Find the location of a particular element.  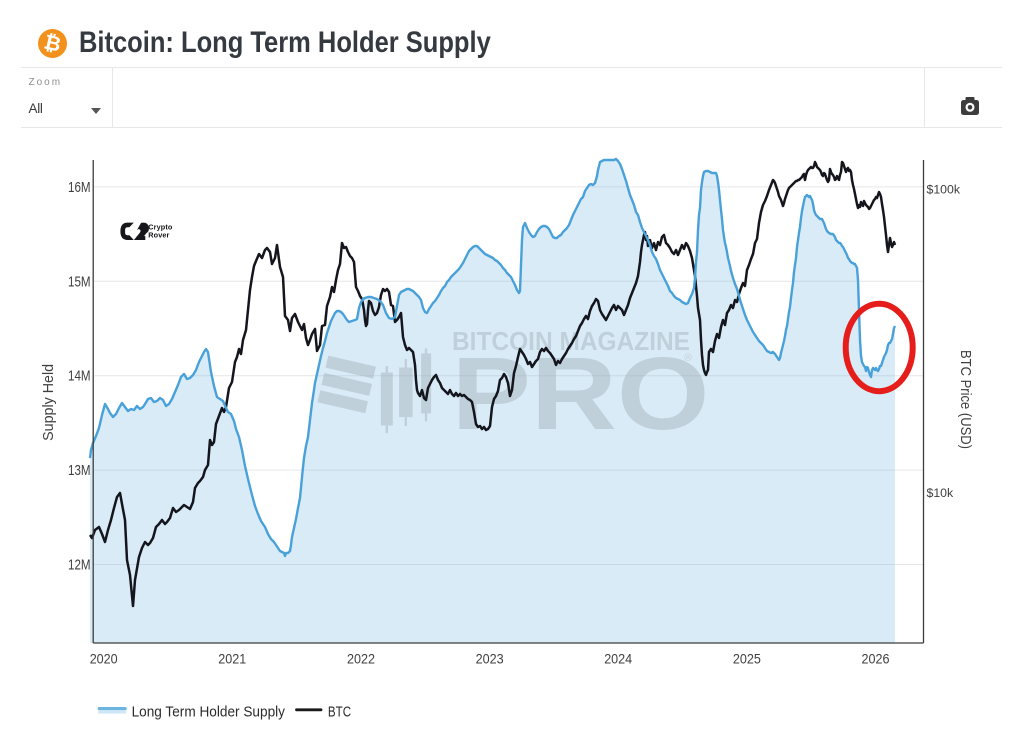

svg-text: 2022 is located at coordinates (361, 659).